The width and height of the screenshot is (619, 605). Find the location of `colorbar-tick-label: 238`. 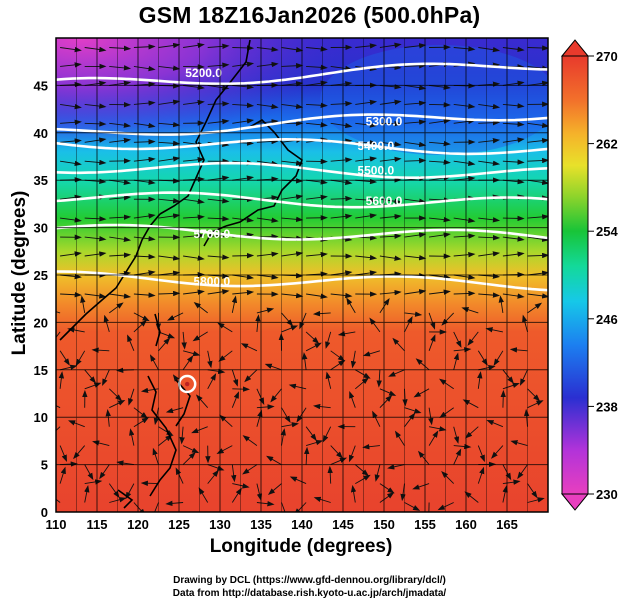

colorbar-tick-label: 238 is located at coordinates (607, 406).